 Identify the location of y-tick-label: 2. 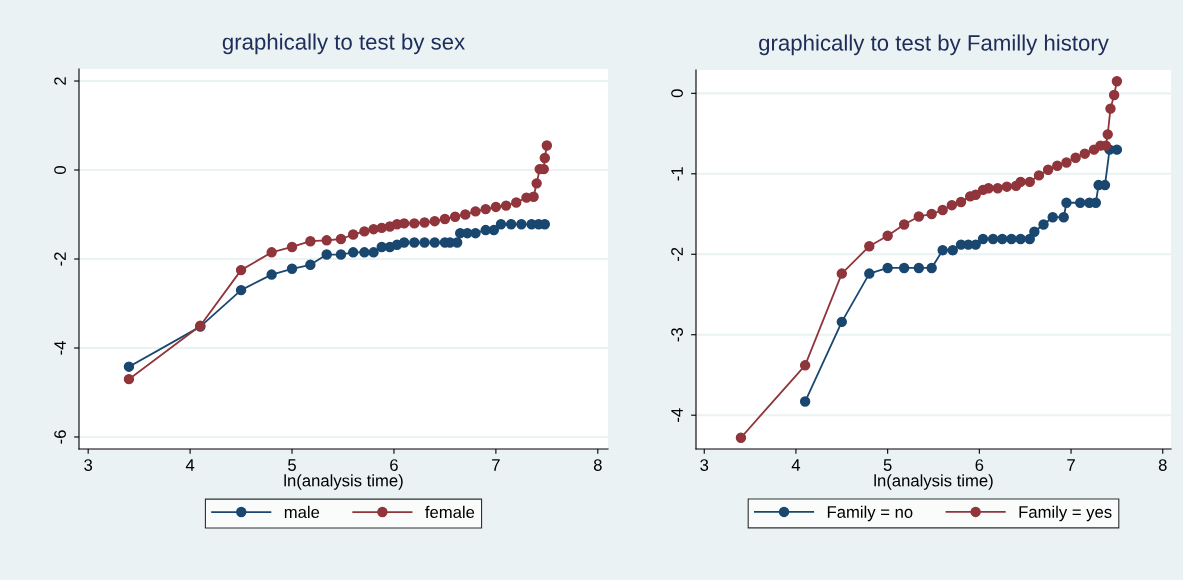
(60, 81).